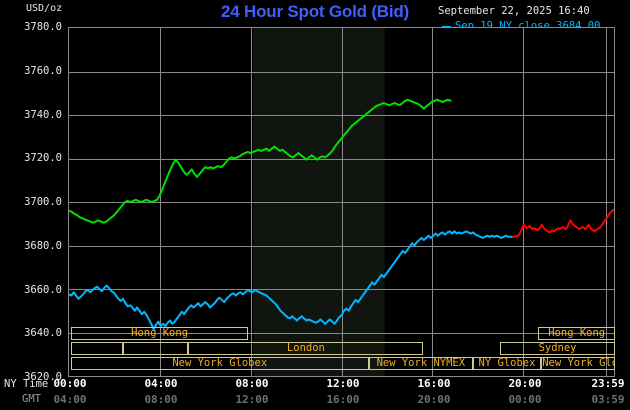 Image resolution: width=630 pixels, height=410 pixels. Describe the element at coordinates (43, 70) in the screenshot. I see `y-tick-label: 3760.0` at that location.